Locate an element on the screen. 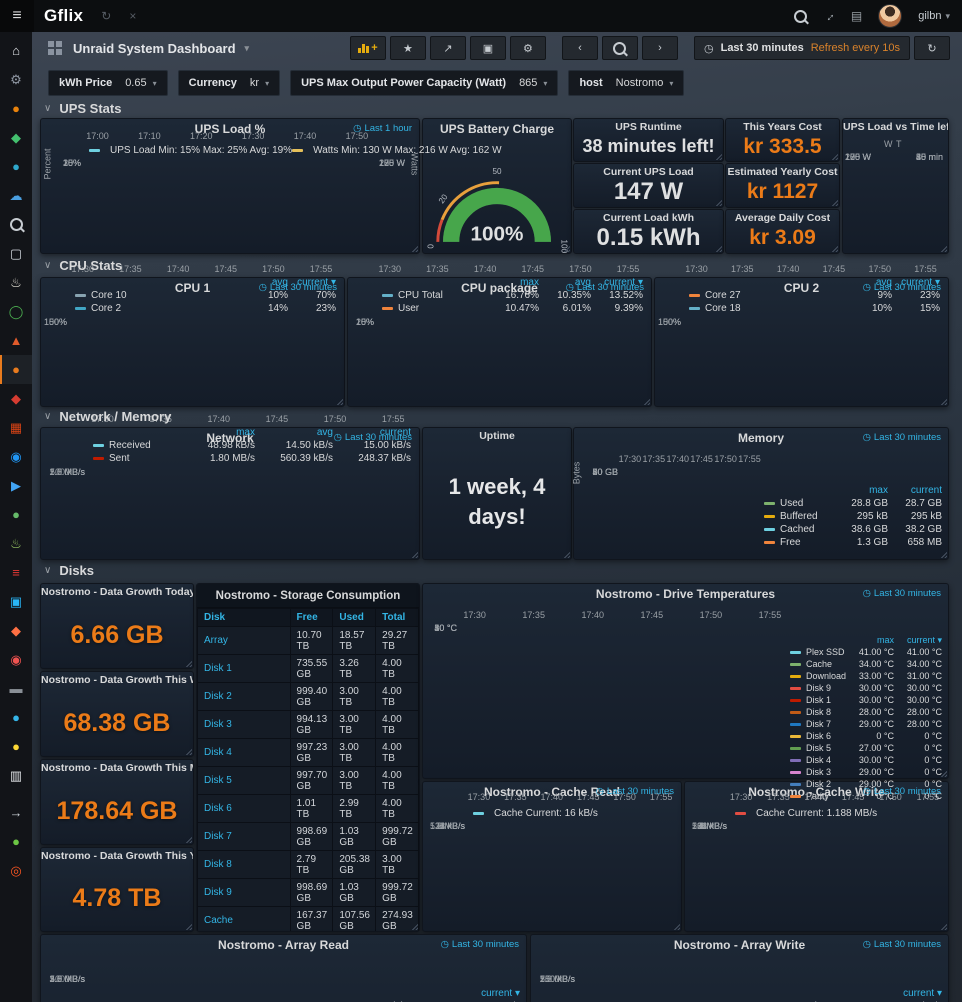 This screenshot has height=1002, width=962. legend-item-Disk 8: Disk 8 28.00 °C 28.00 °C is located at coordinates (866, 712).